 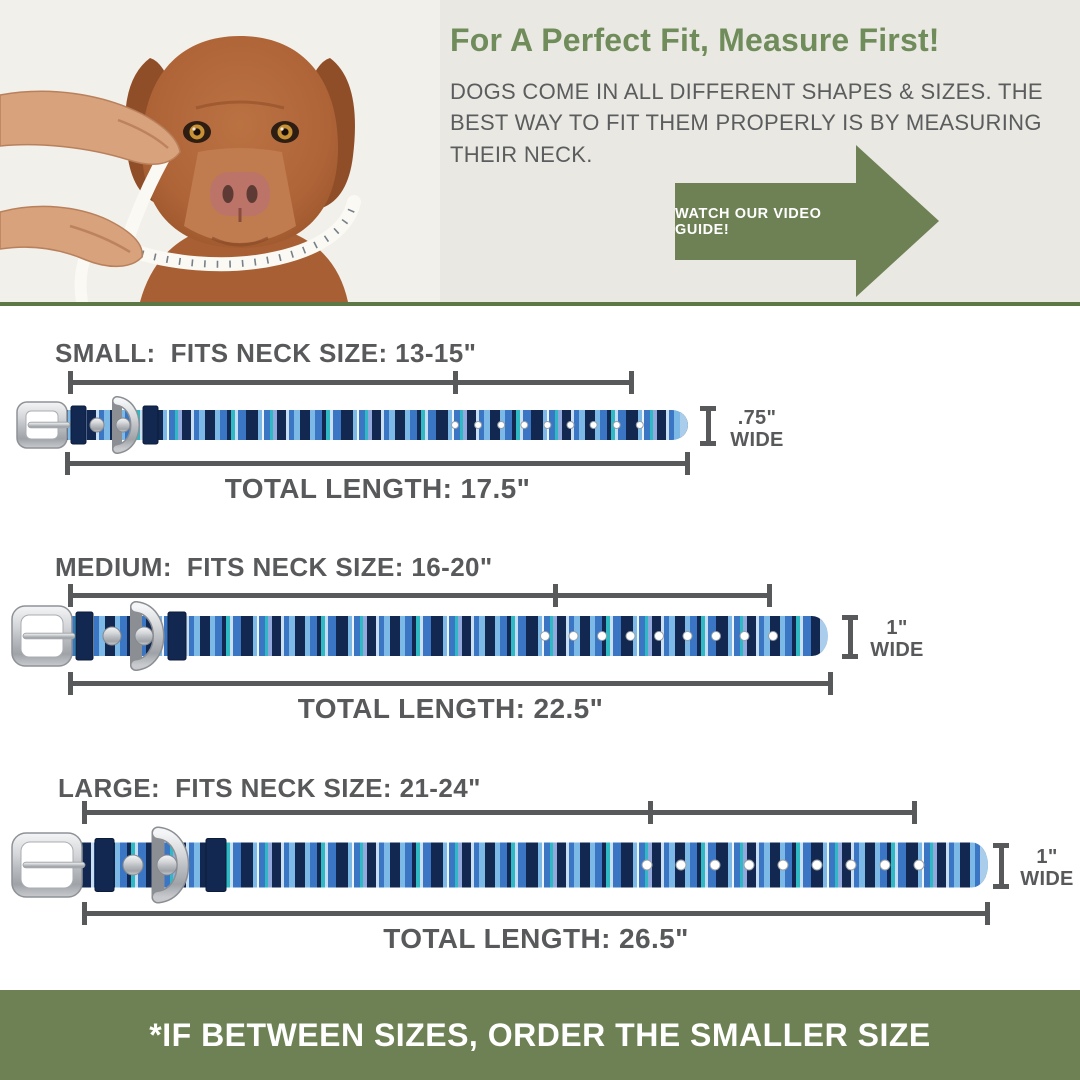 What do you see at coordinates (113, 567) in the screenshot?
I see `size-name: MEDIUM:` at bounding box center [113, 567].